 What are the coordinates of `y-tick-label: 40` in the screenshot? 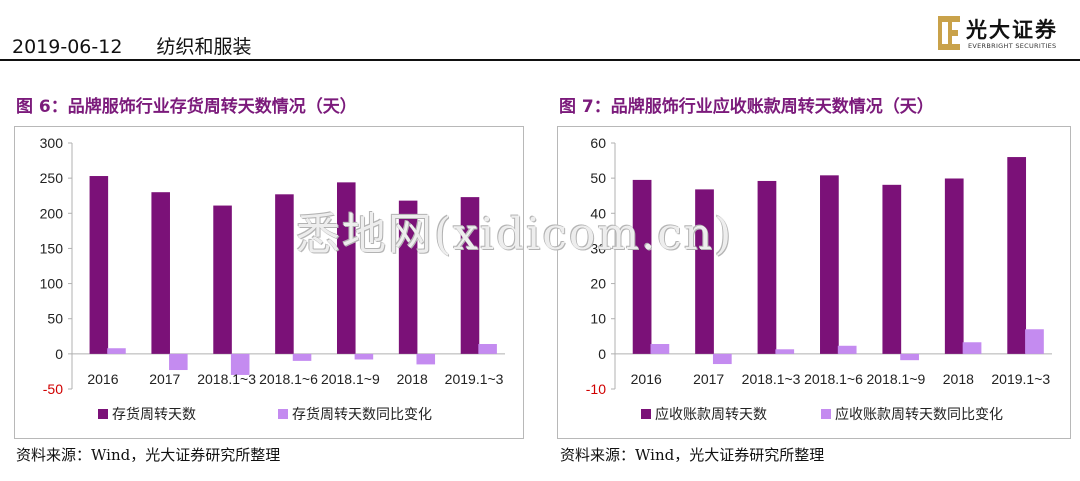 It's located at (598, 213).